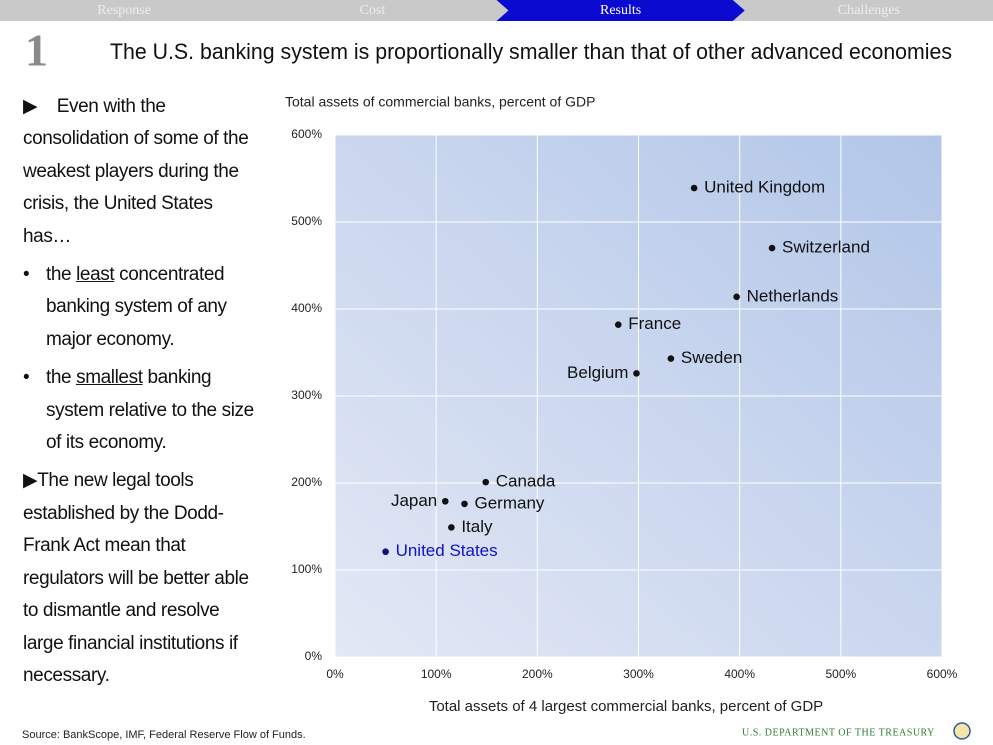 This screenshot has width=993, height=745. I want to click on underlined: smallest, so click(109, 378).